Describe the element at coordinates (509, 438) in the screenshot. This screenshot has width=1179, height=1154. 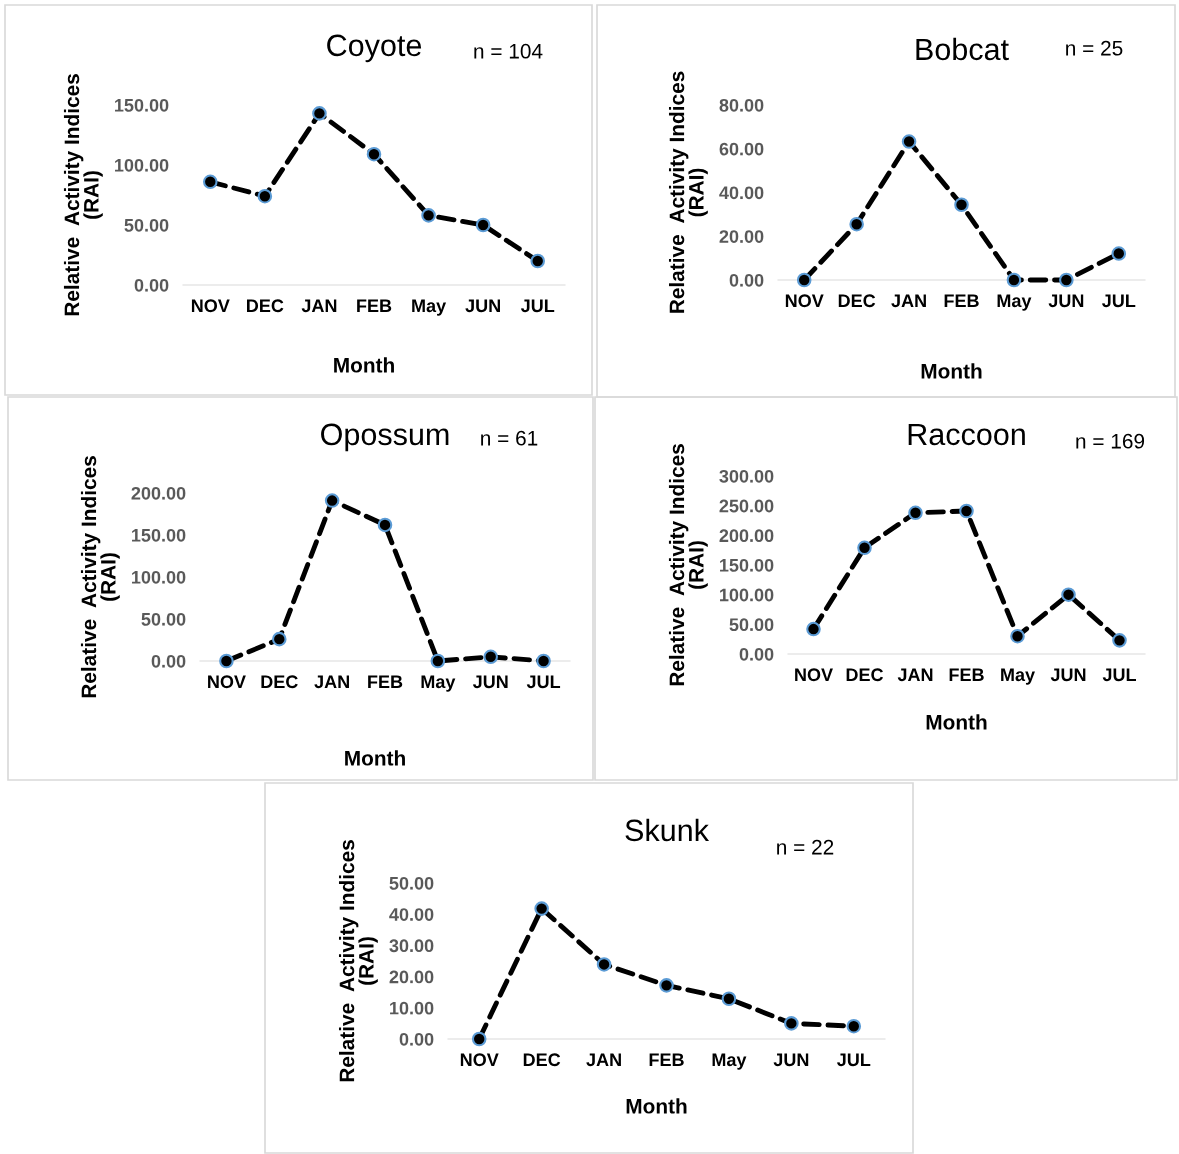
I see `text: n = 61` at that location.